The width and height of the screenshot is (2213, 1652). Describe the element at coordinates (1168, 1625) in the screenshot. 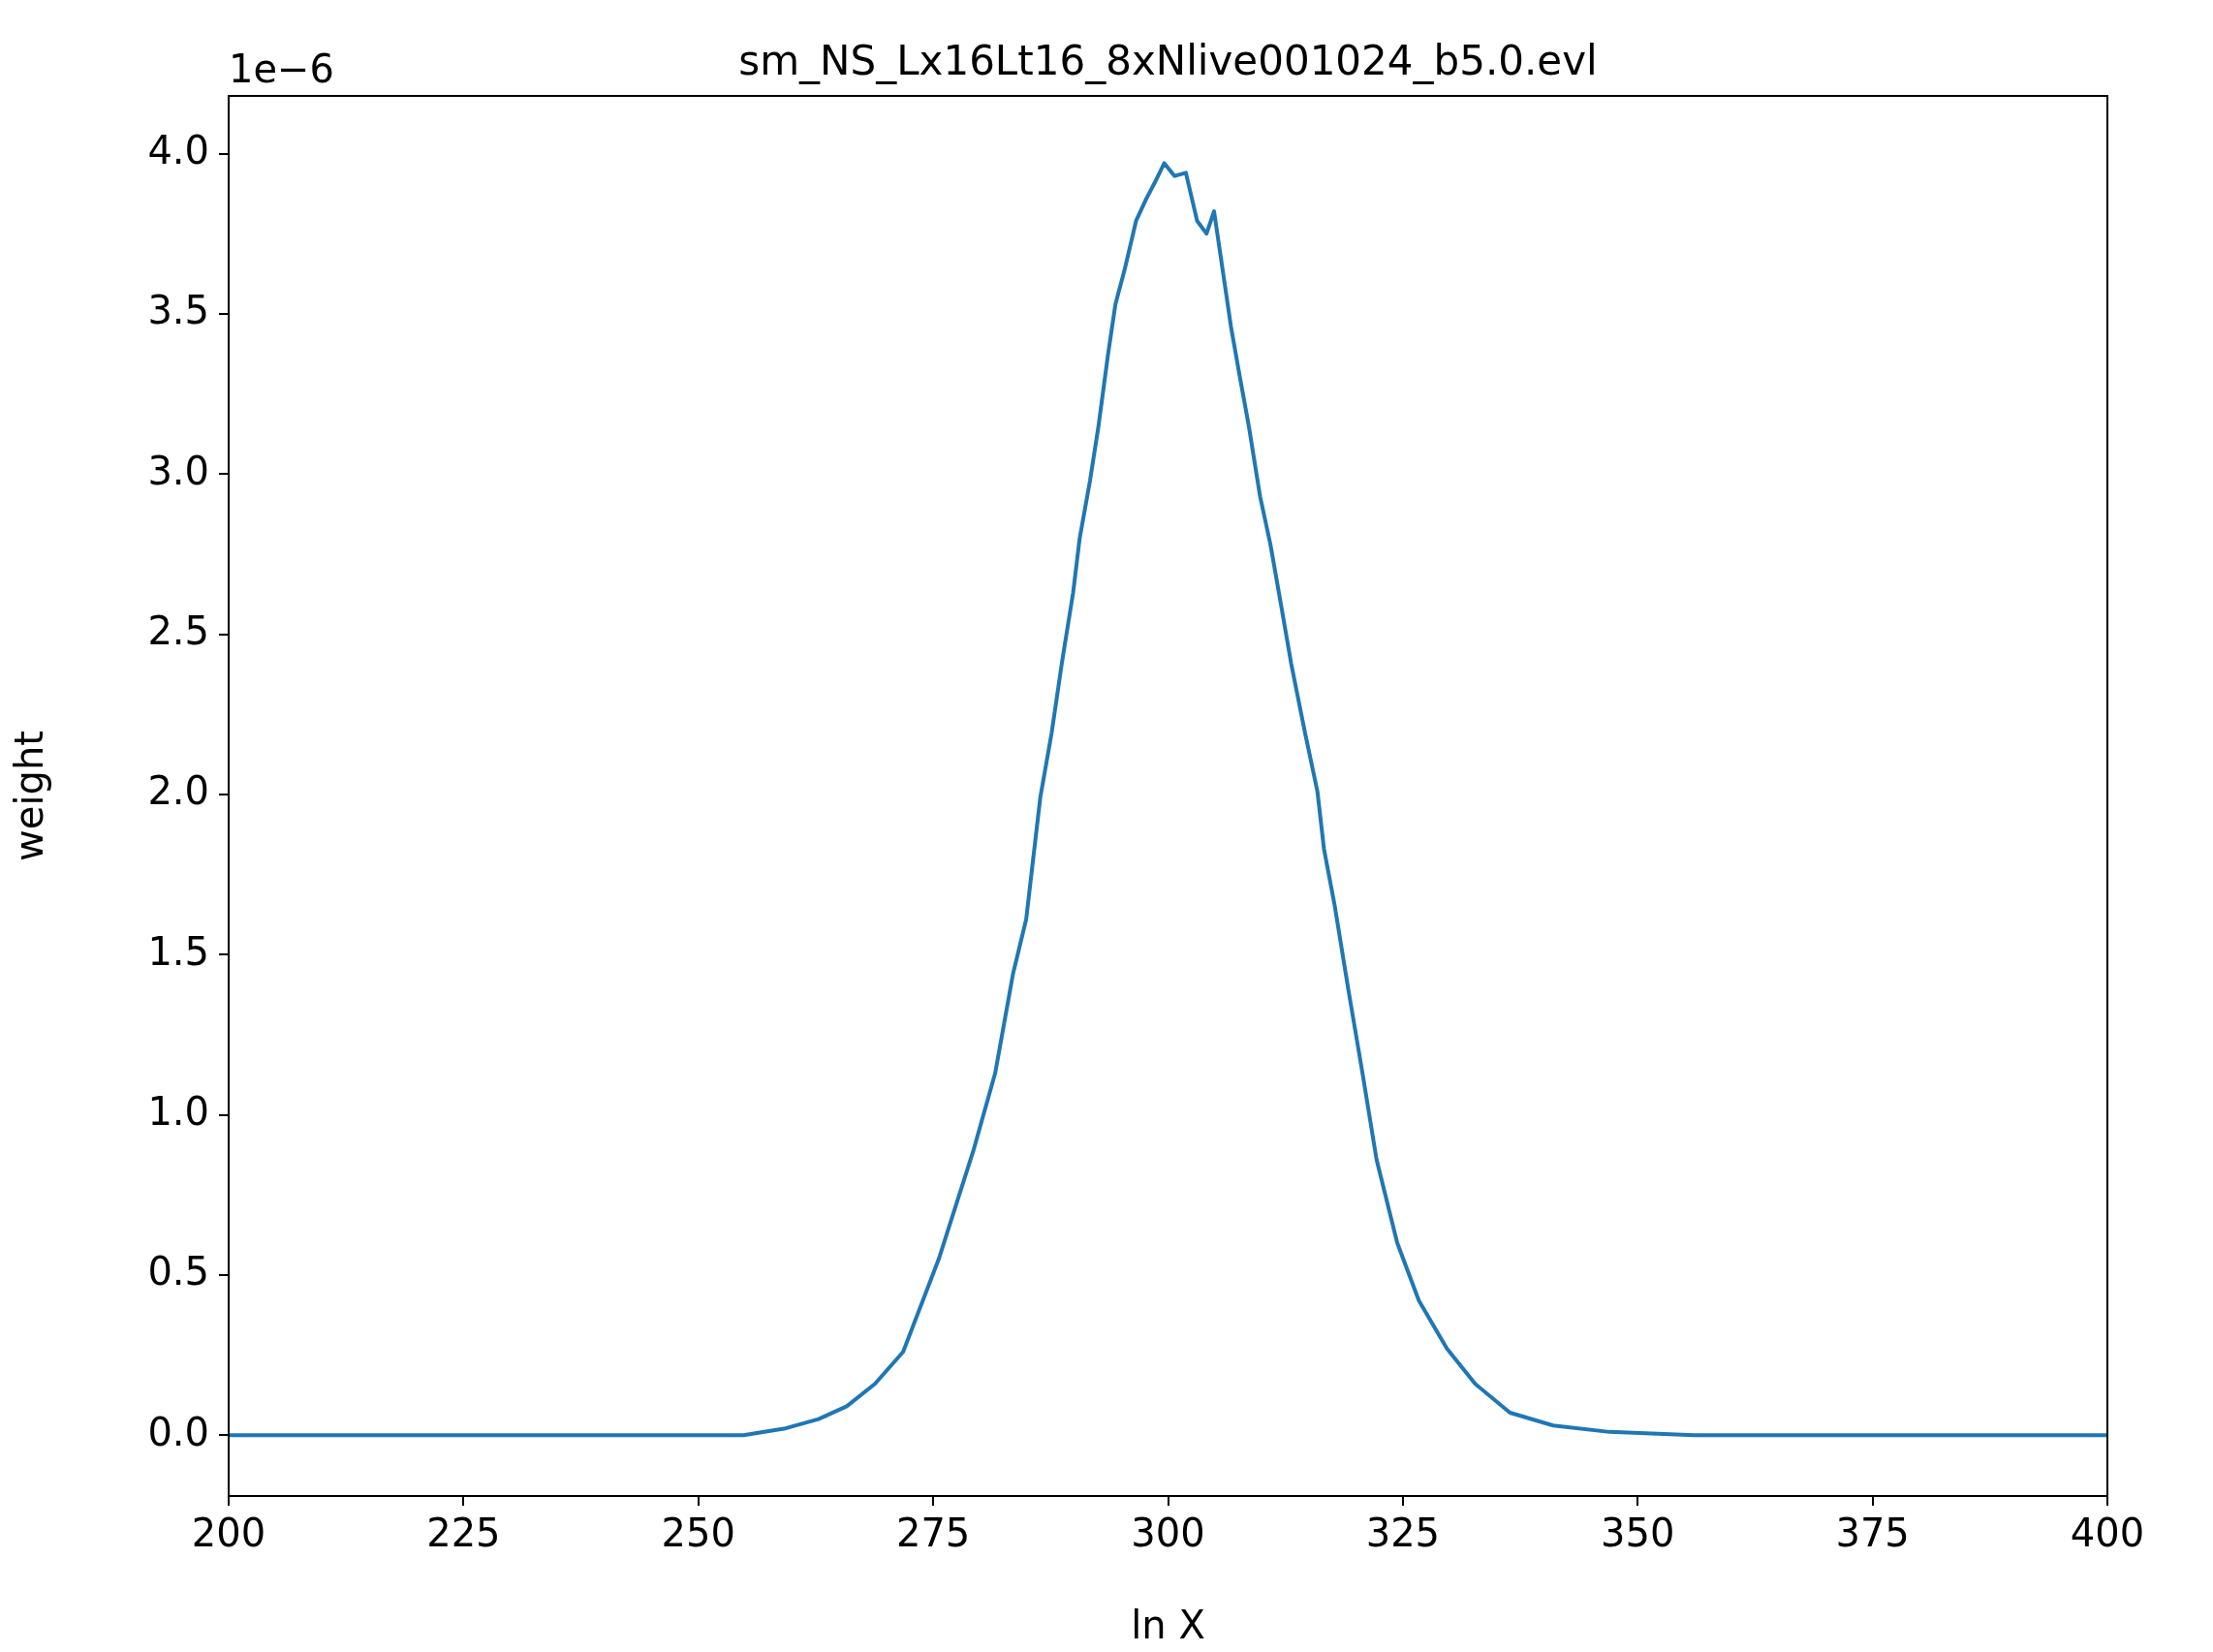

I see `x-axis-title: ln X` at that location.